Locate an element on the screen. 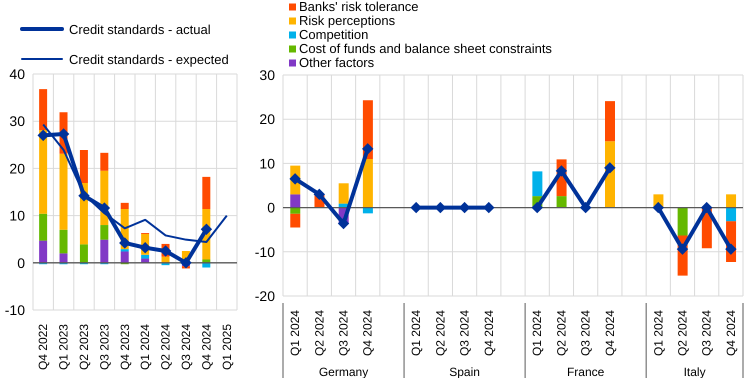 The width and height of the screenshot is (744, 378). legend-label: Credit standards - actual is located at coordinates (140, 29).